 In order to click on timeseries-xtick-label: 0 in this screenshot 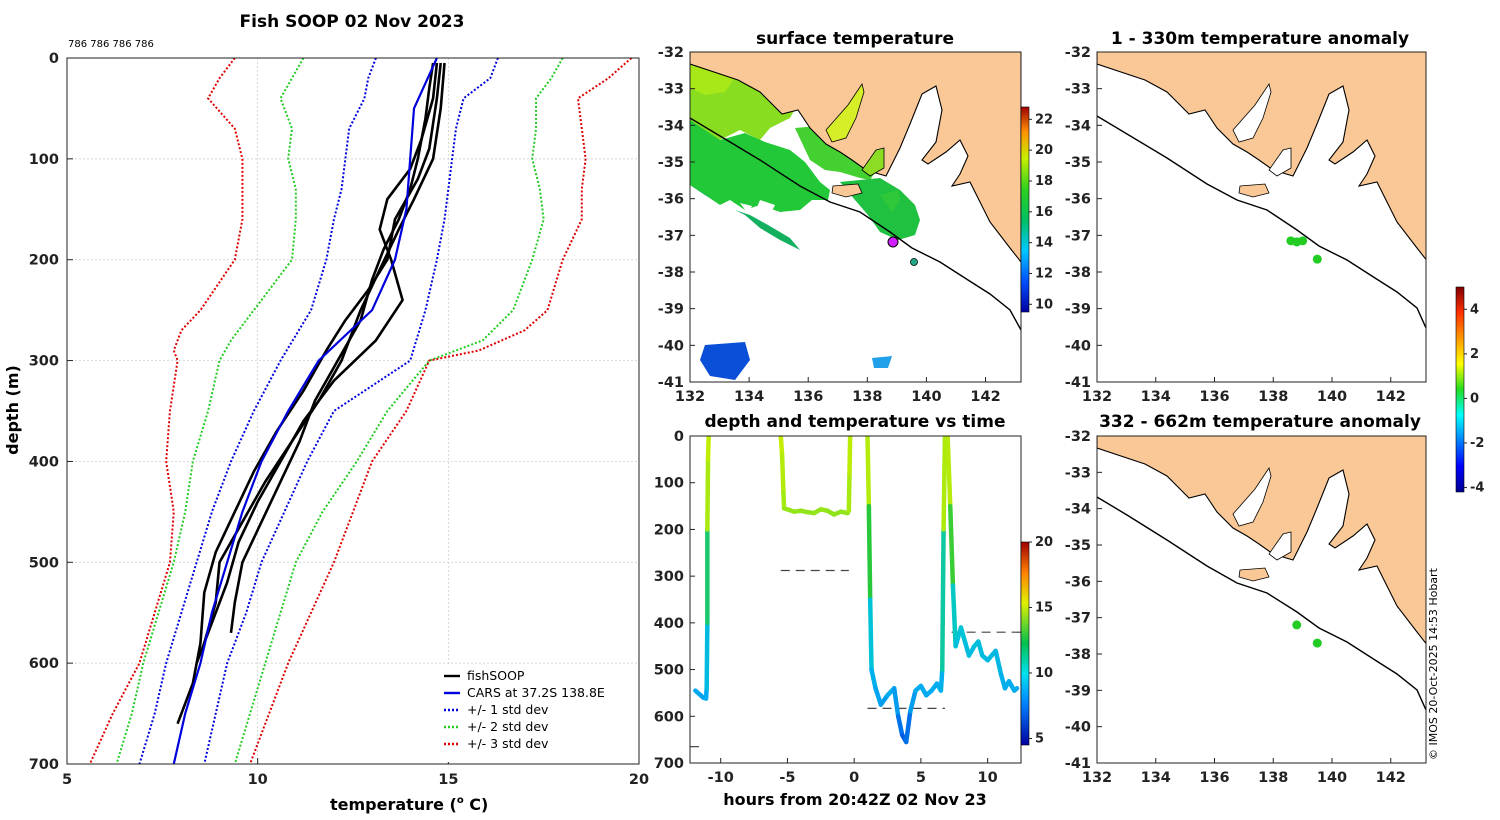, I will do `click(854, 778)`.